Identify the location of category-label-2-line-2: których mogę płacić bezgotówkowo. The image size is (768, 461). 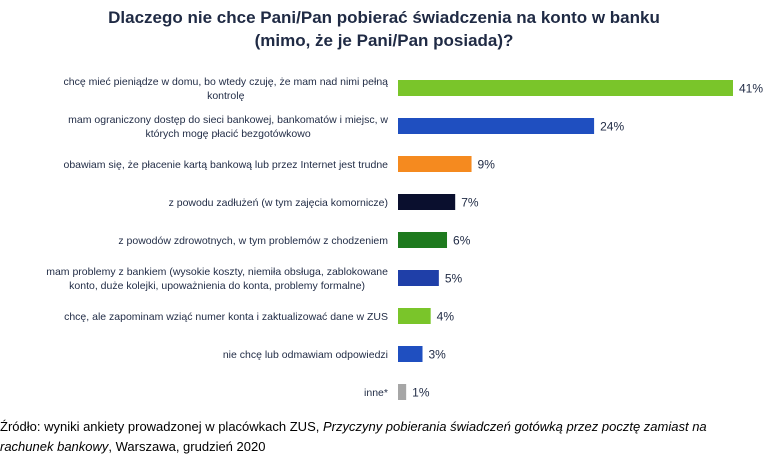
(228, 134).